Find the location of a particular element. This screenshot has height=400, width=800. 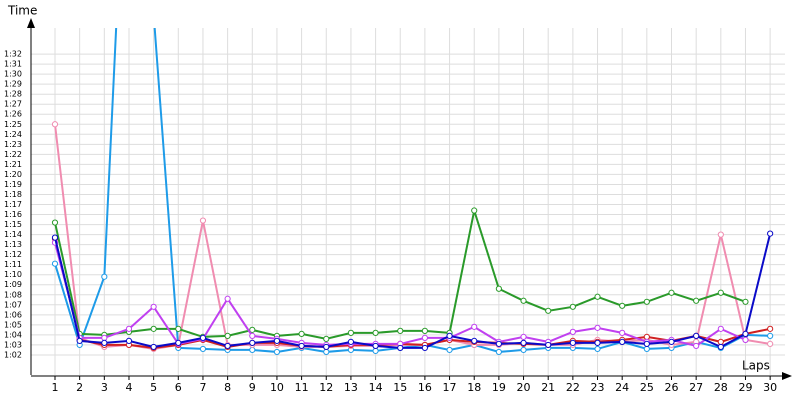

y-tick-label: 1:27 is located at coordinates (13, 104).